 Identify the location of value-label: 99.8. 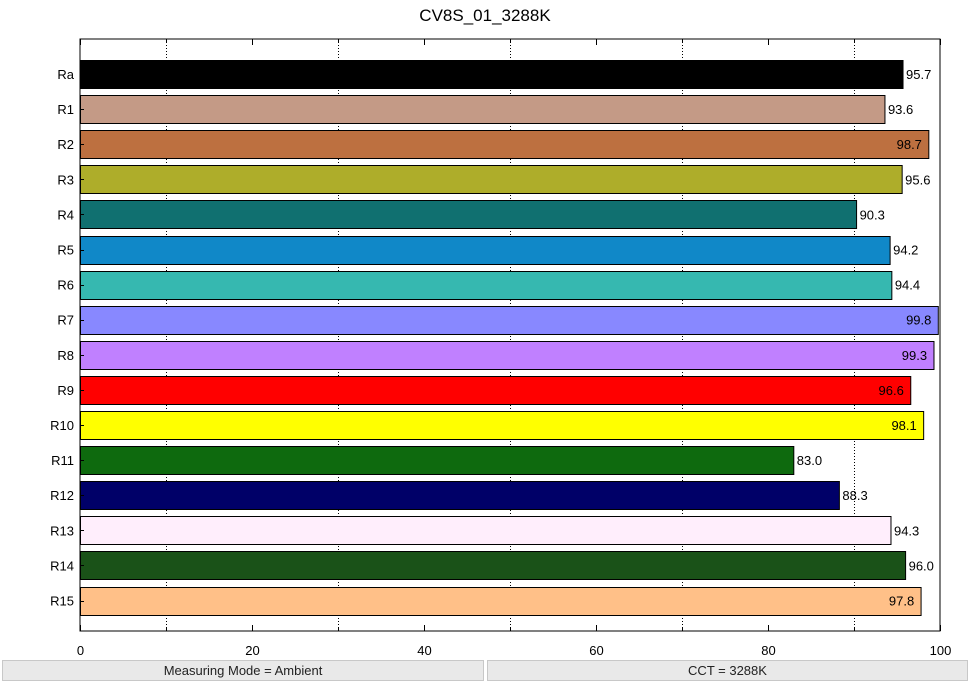
(918, 320).